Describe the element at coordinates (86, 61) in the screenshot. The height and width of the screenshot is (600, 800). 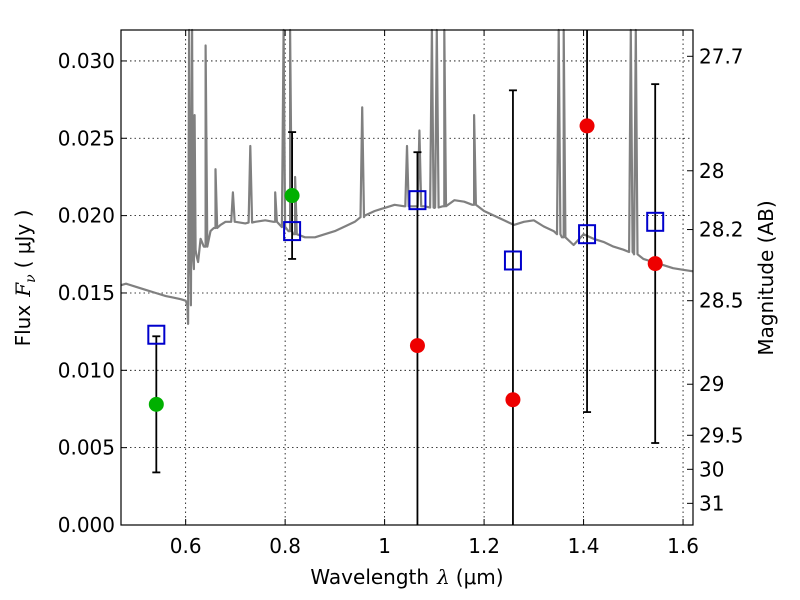
I see `y-tick-label: 0.030` at that location.